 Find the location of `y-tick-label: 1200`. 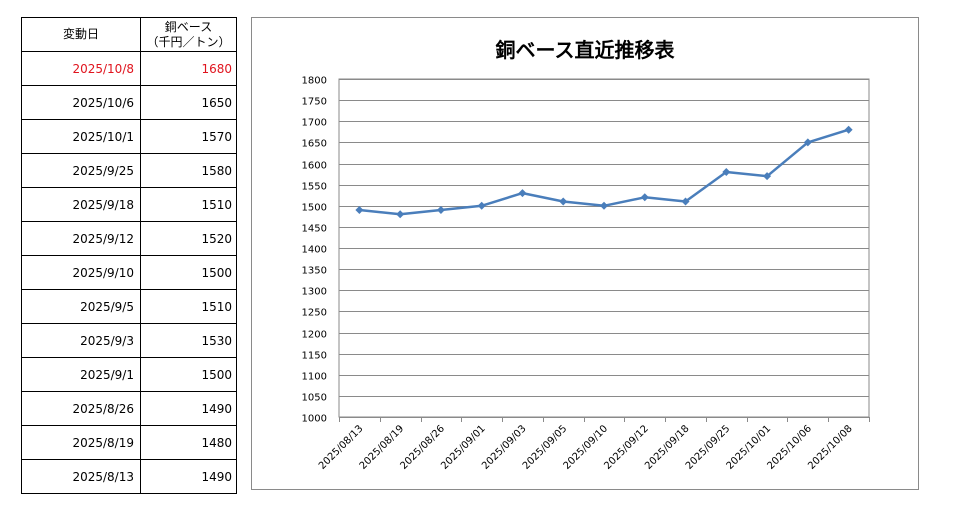

y-tick-label: 1200 is located at coordinates (314, 335).